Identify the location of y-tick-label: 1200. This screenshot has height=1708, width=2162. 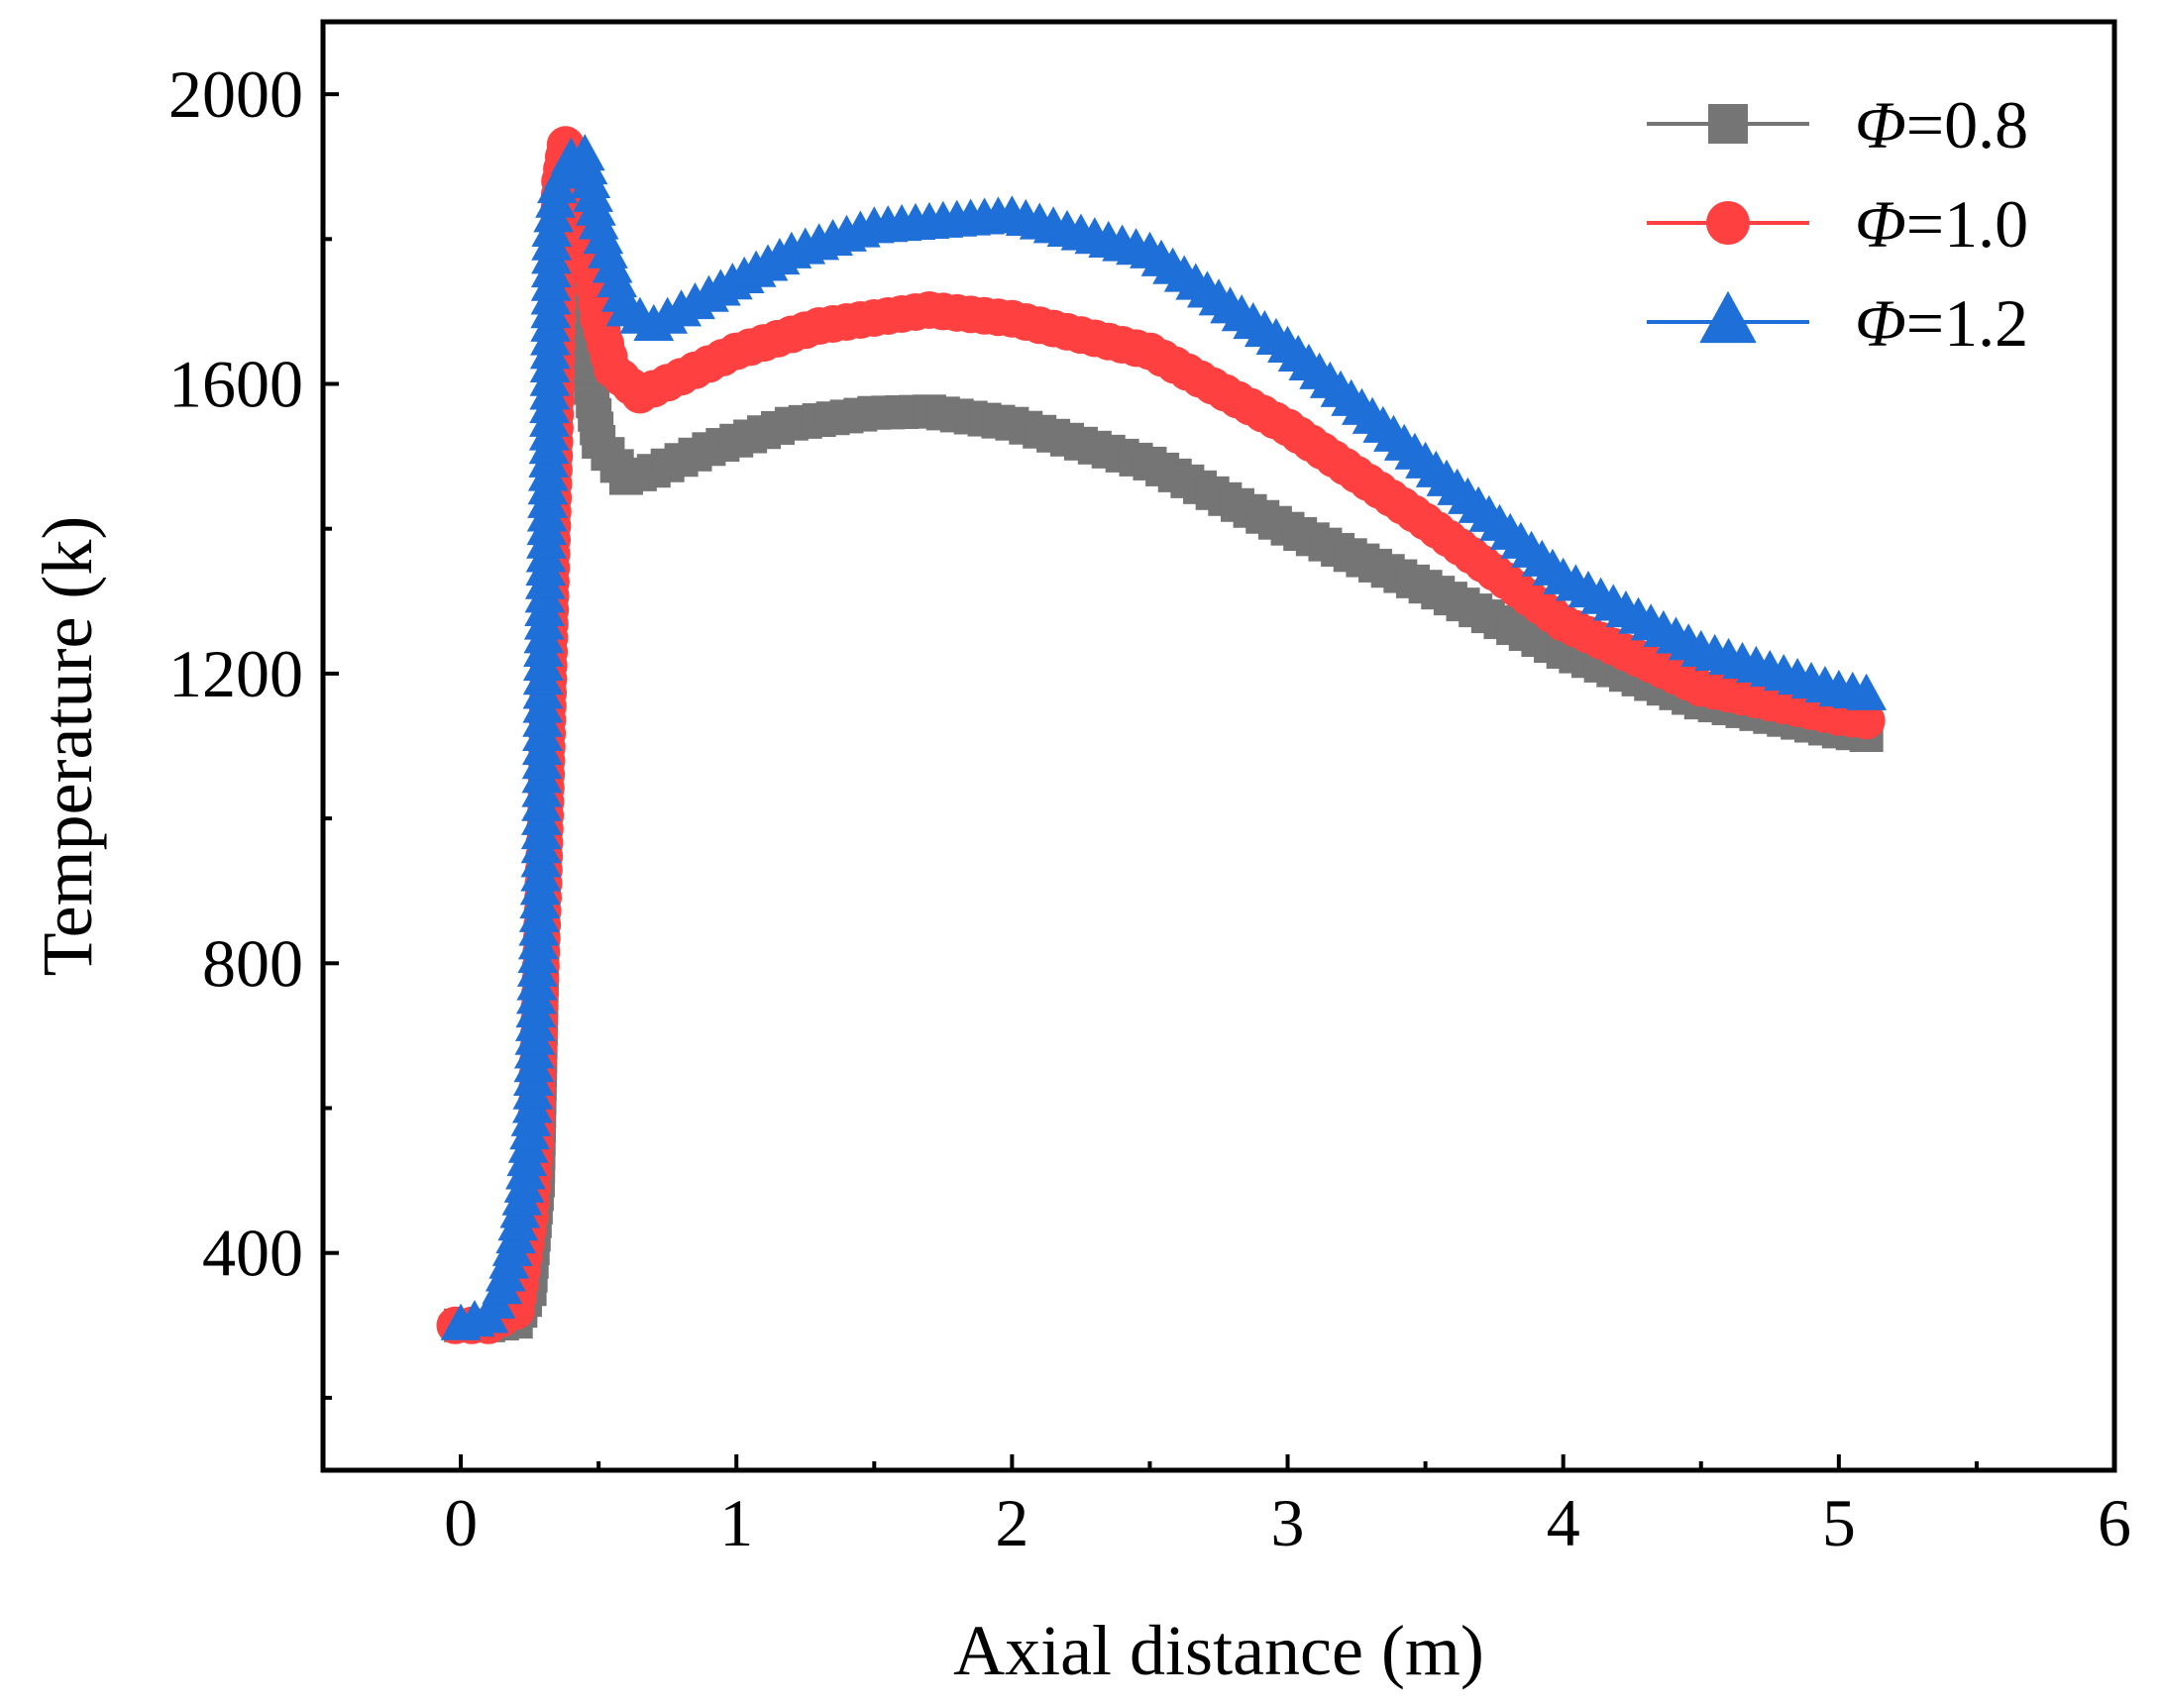
(235, 673).